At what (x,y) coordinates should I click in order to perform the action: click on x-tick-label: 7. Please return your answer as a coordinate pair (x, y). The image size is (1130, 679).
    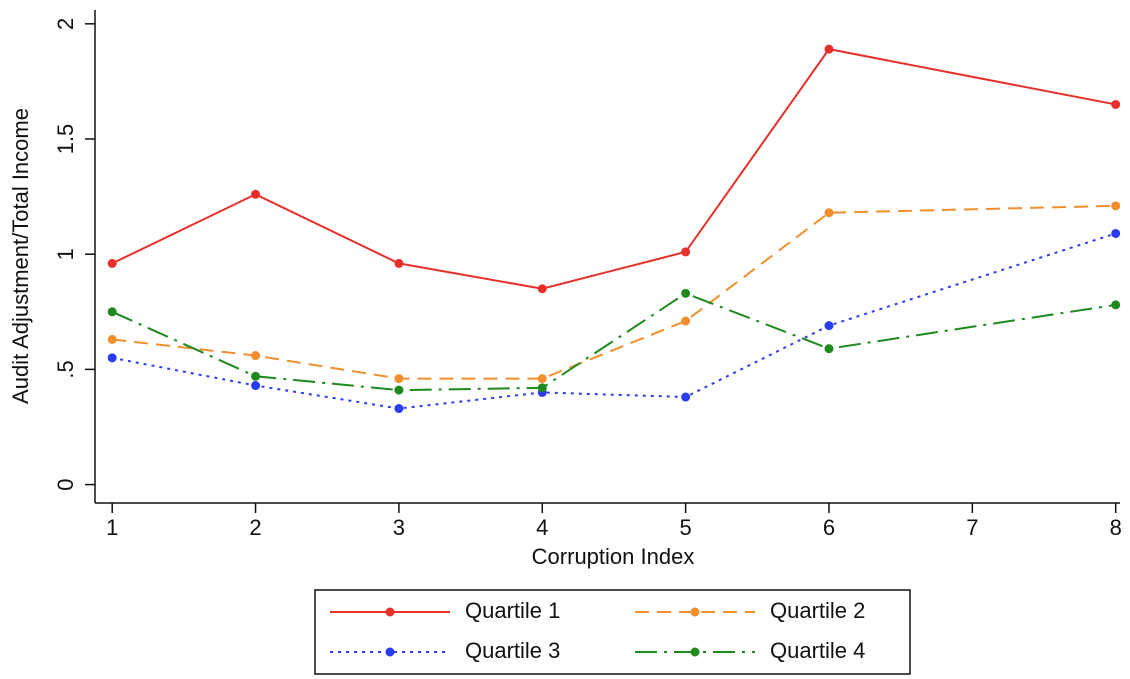
    Looking at the image, I should click on (972, 527).